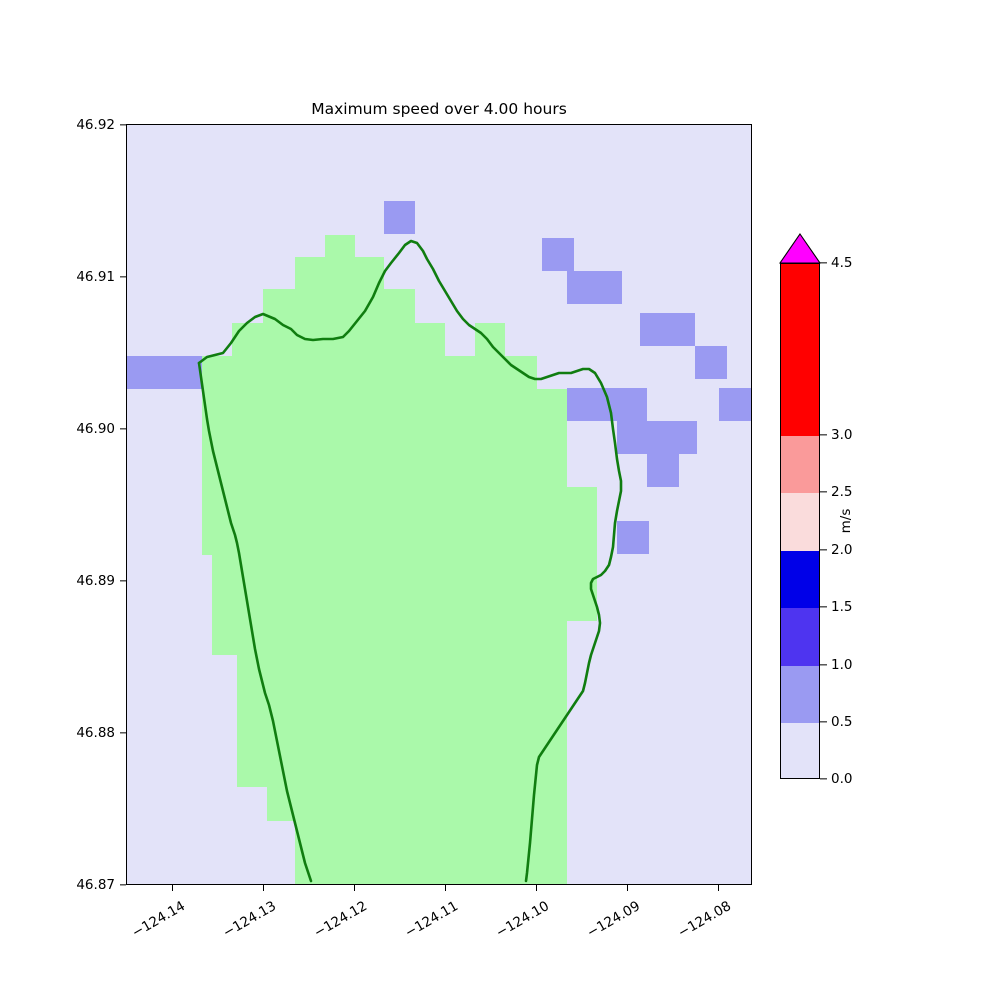 This screenshot has width=1000, height=1000. What do you see at coordinates (800, 464) in the screenshot?
I see `colorbar-band-2.5-3` at bounding box center [800, 464].